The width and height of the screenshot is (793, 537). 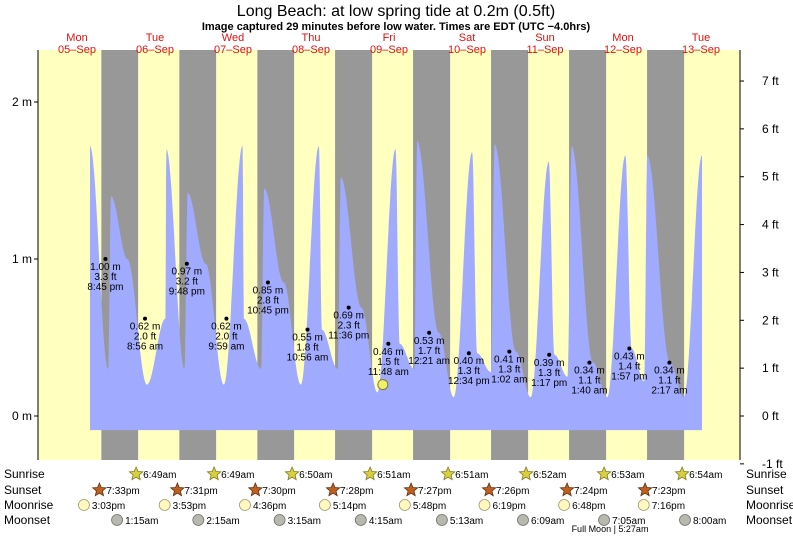 What do you see at coordinates (549, 373) in the screenshot?
I see `extreme-height-ft: 1.3 ft` at bounding box center [549, 373].